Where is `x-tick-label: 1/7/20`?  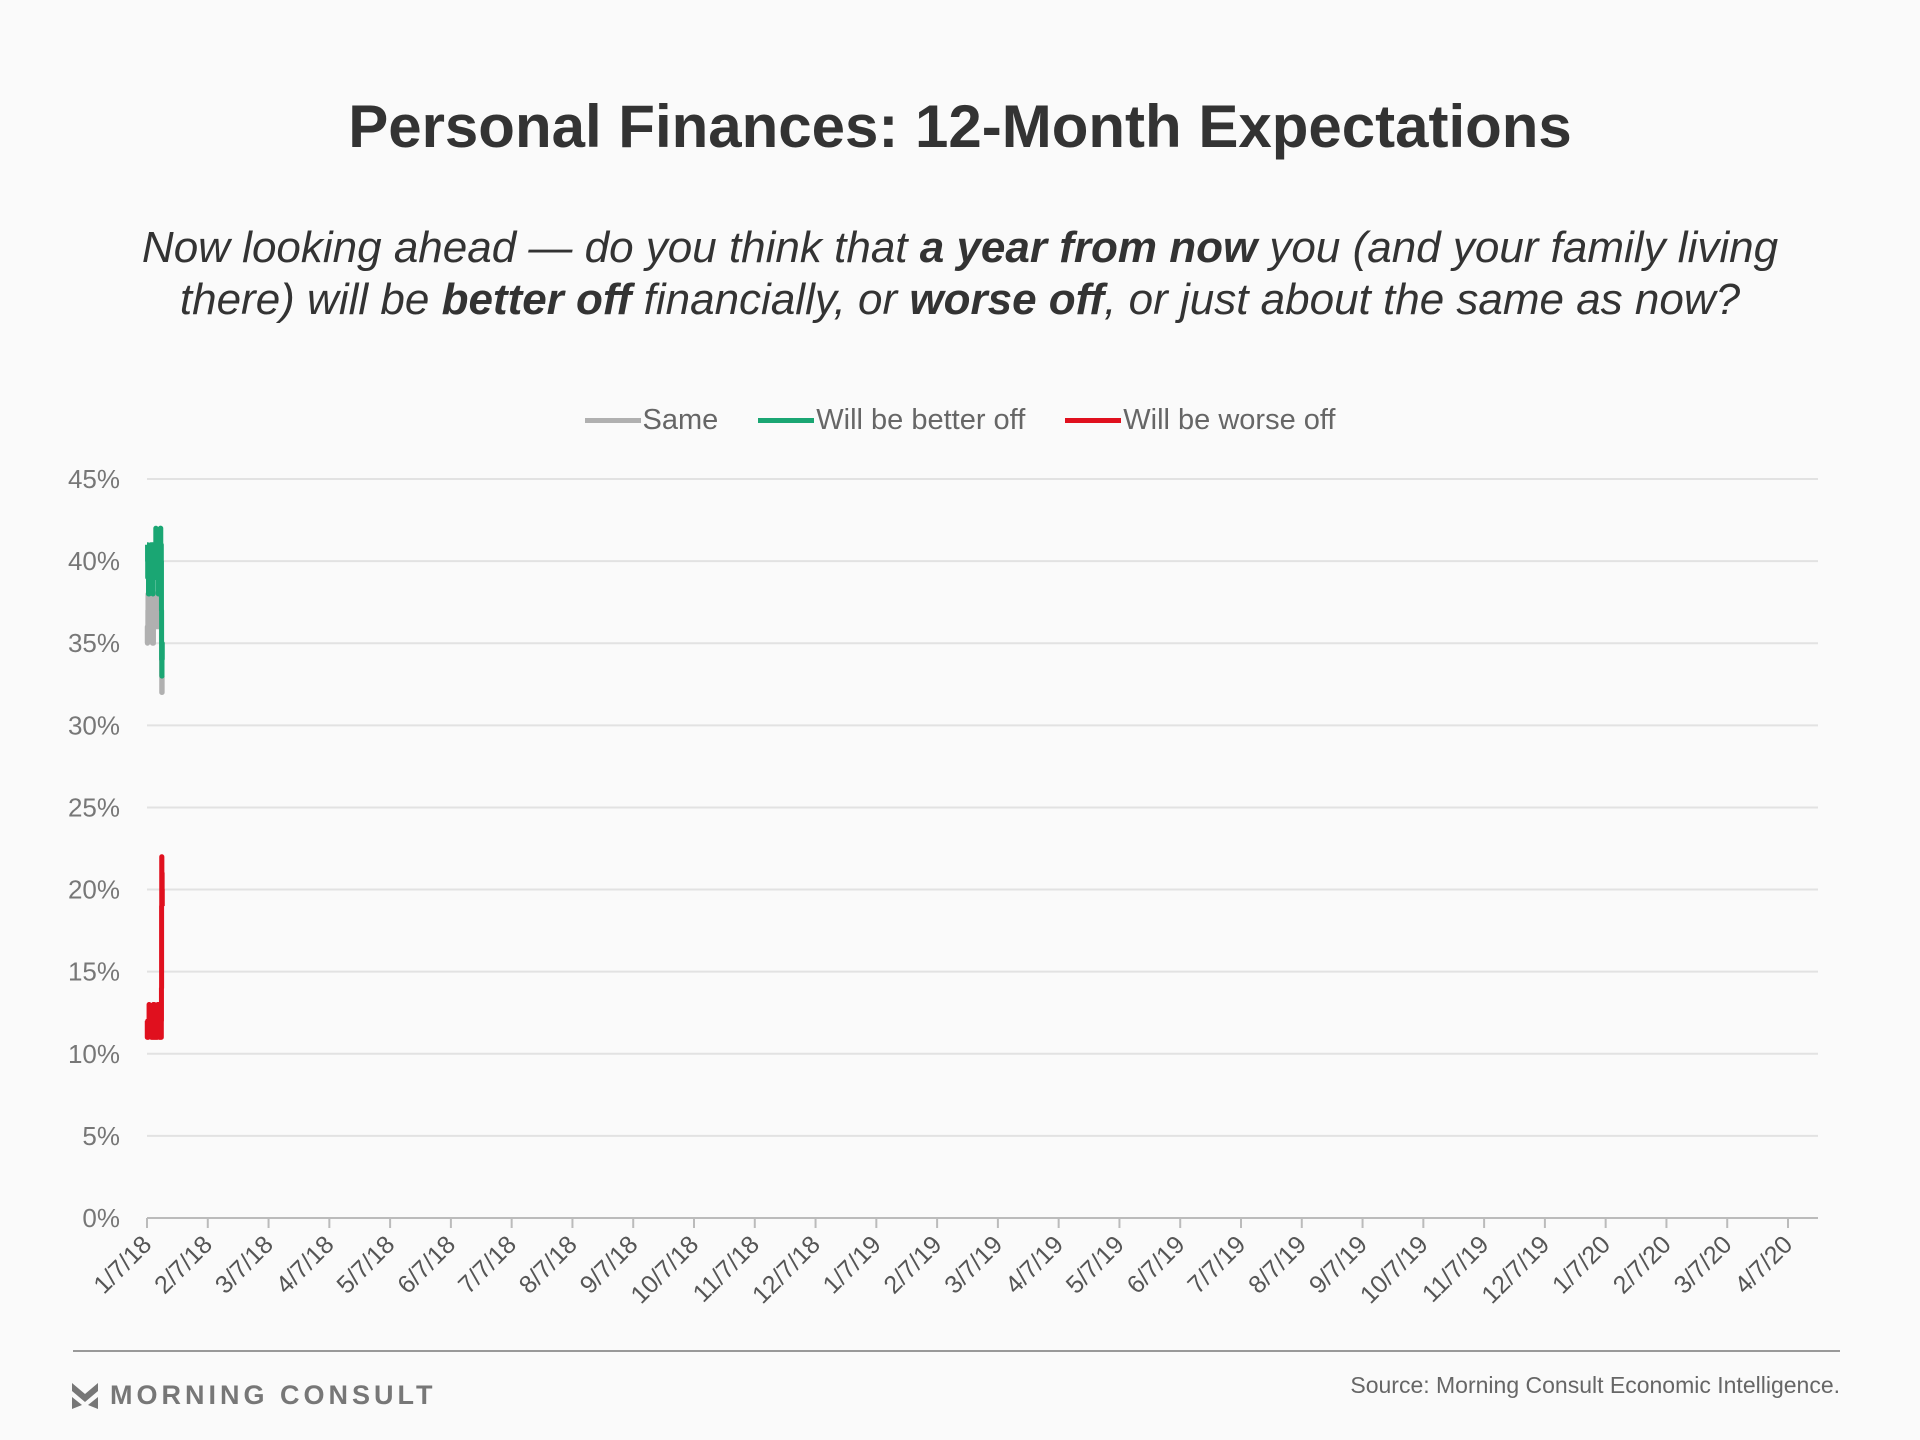
x-tick-label: 1/7/20 is located at coordinates (1581, 1264).